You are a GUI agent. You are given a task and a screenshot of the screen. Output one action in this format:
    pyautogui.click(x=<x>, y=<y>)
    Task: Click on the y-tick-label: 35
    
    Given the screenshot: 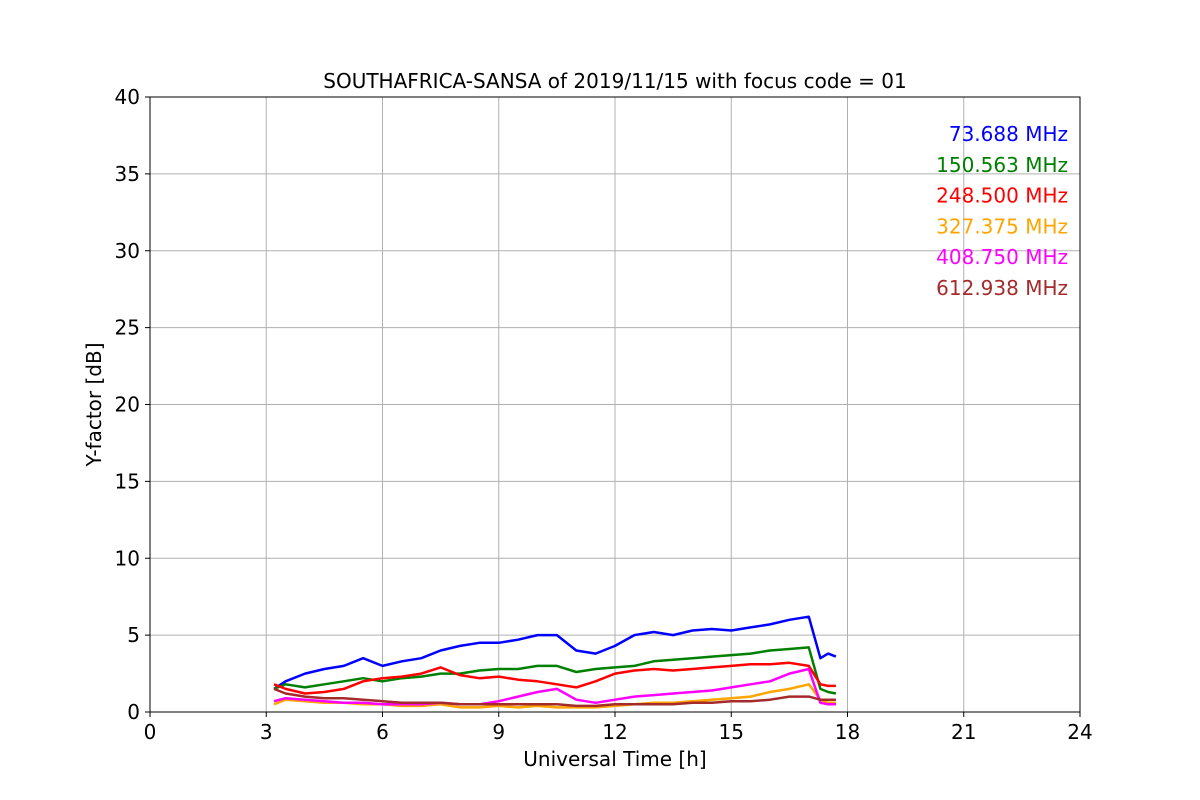 What is the action you would take?
    pyautogui.click(x=127, y=174)
    